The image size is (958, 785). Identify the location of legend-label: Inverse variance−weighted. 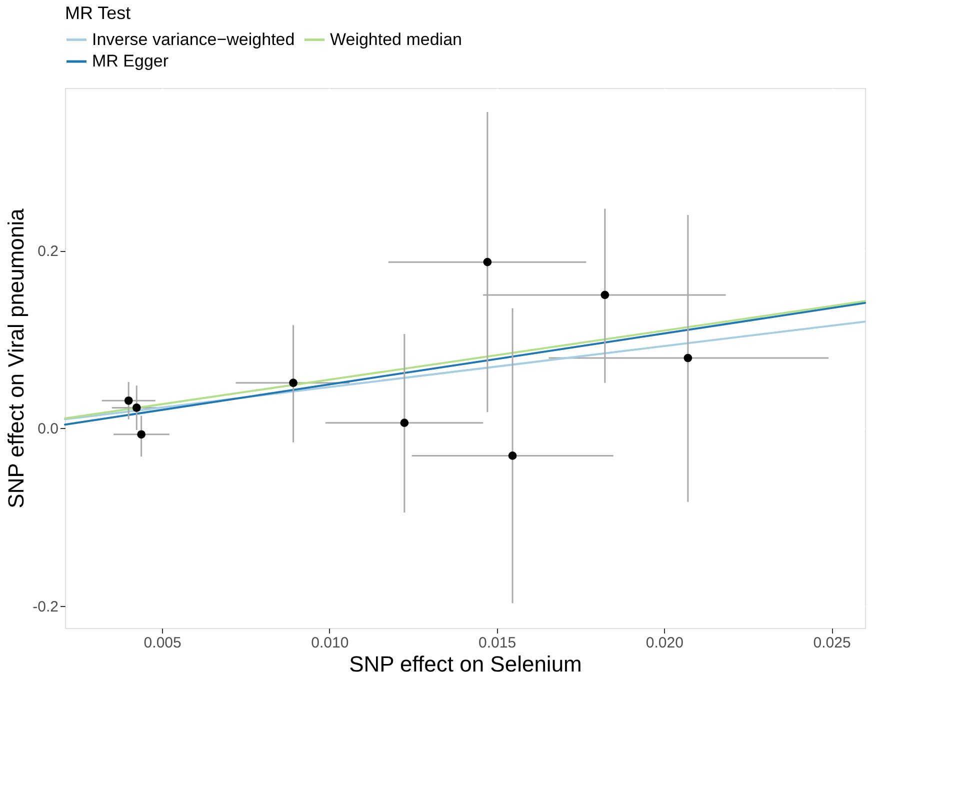
(193, 39).